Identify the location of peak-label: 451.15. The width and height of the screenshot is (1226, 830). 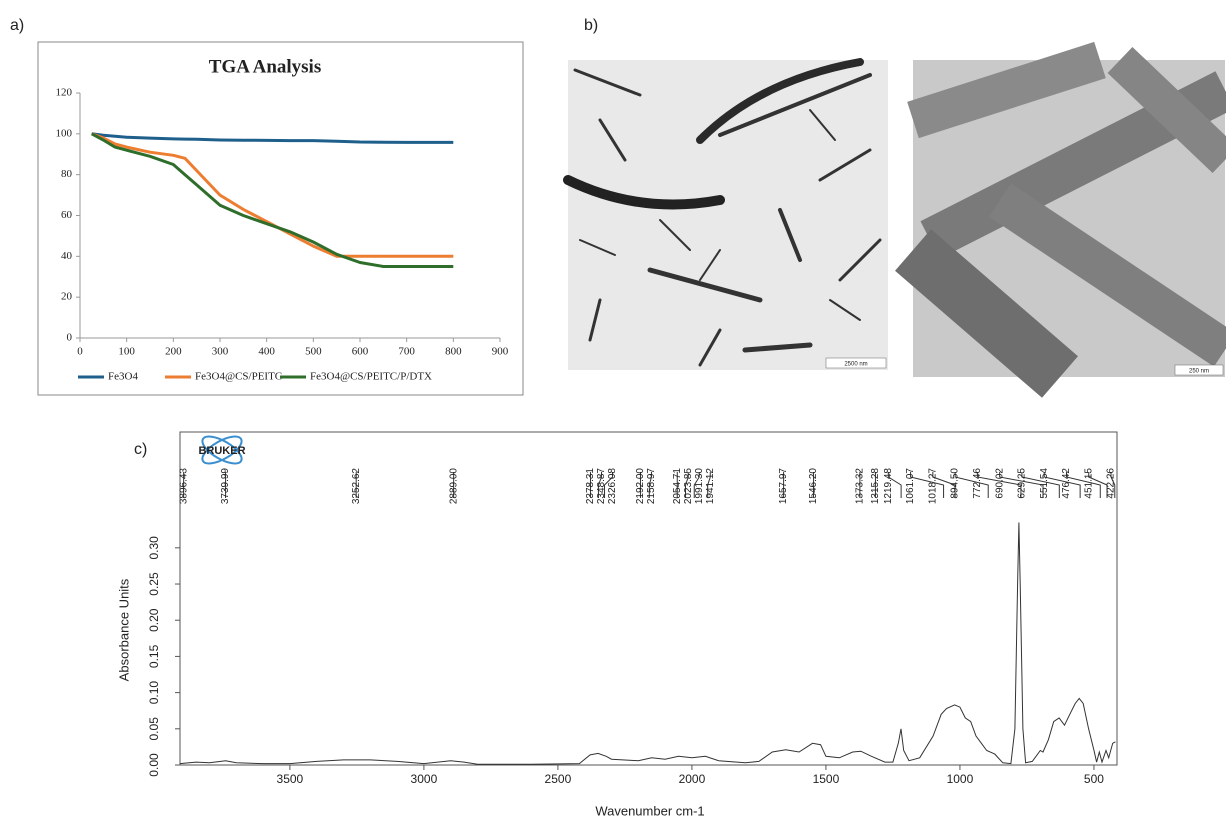
(1088, 483).